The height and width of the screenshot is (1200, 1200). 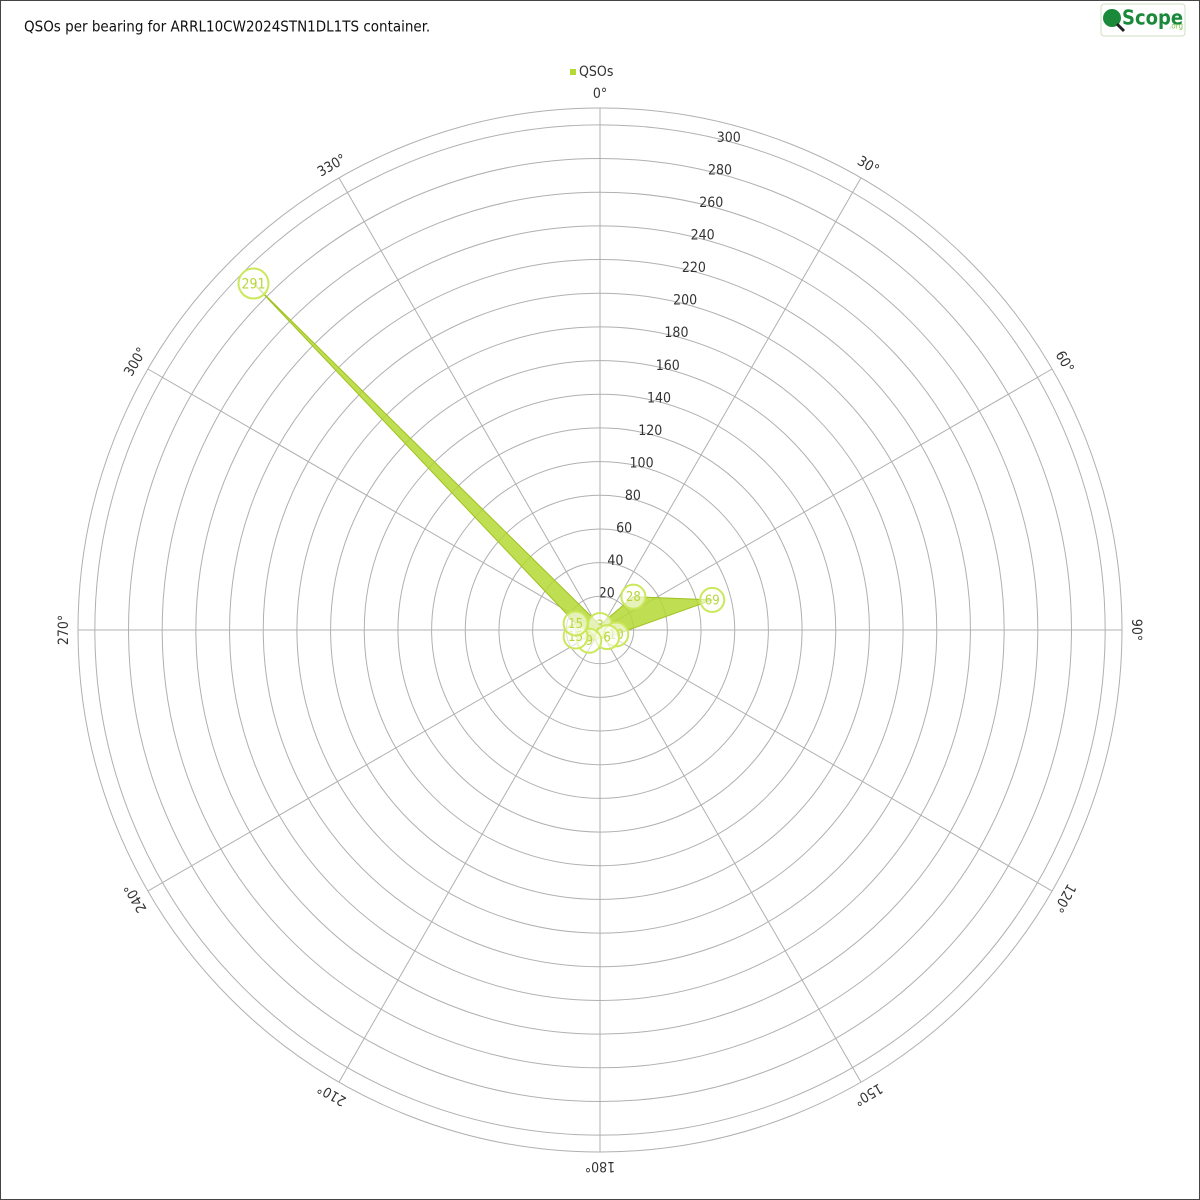 What do you see at coordinates (596, 72) in the screenshot?
I see `legend-label: QSOs` at bounding box center [596, 72].